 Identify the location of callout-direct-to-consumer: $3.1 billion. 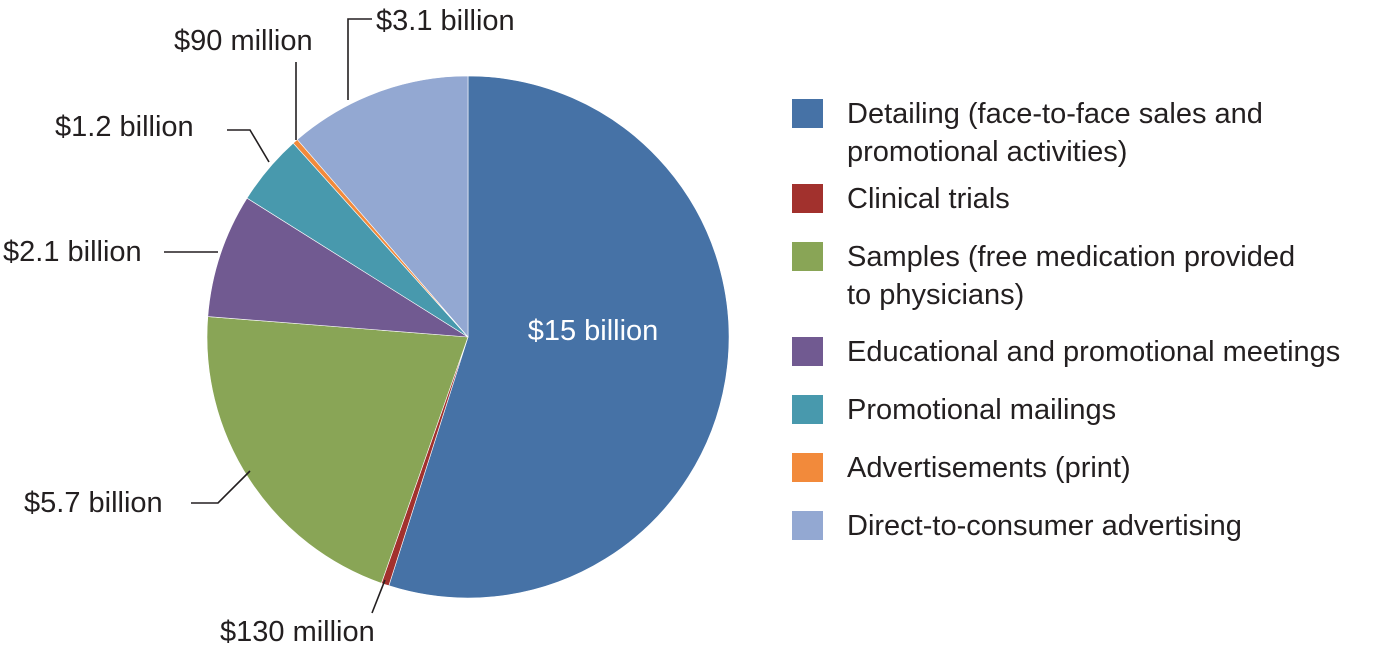
(445, 21).